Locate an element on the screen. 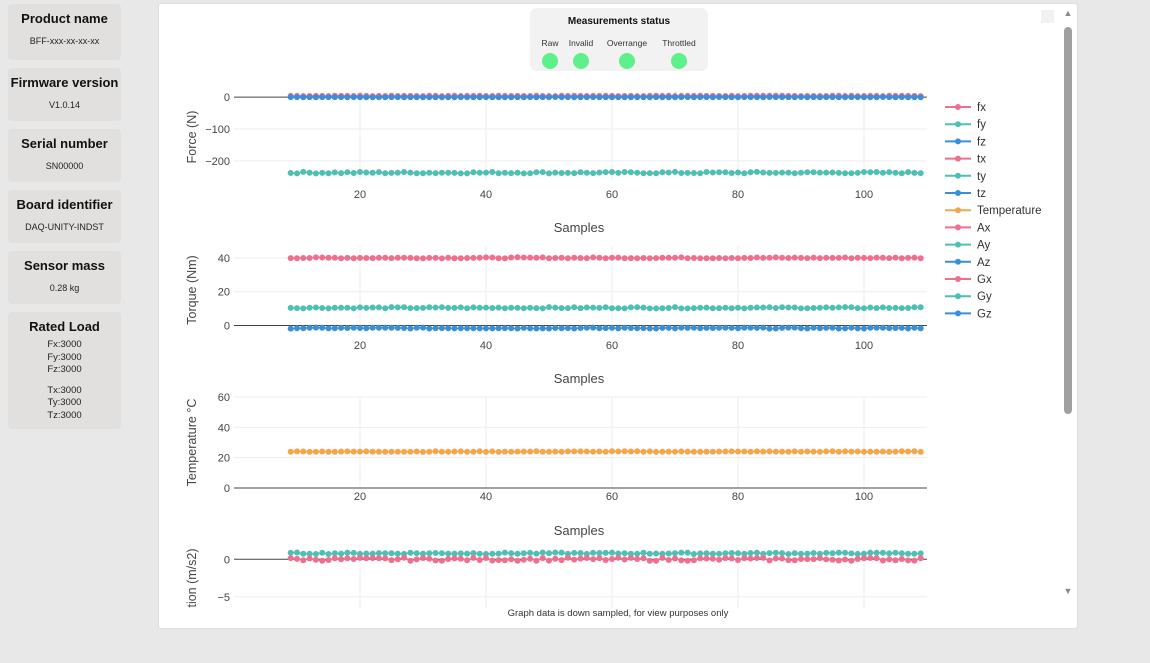  legend-label: tz is located at coordinates (981, 194).